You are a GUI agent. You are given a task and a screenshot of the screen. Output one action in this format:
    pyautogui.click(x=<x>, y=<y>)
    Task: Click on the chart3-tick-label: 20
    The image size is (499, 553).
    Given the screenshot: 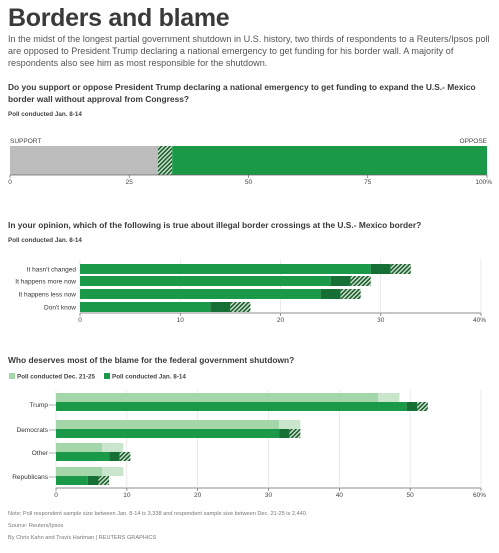 What is the action you would take?
    pyautogui.click(x=198, y=495)
    